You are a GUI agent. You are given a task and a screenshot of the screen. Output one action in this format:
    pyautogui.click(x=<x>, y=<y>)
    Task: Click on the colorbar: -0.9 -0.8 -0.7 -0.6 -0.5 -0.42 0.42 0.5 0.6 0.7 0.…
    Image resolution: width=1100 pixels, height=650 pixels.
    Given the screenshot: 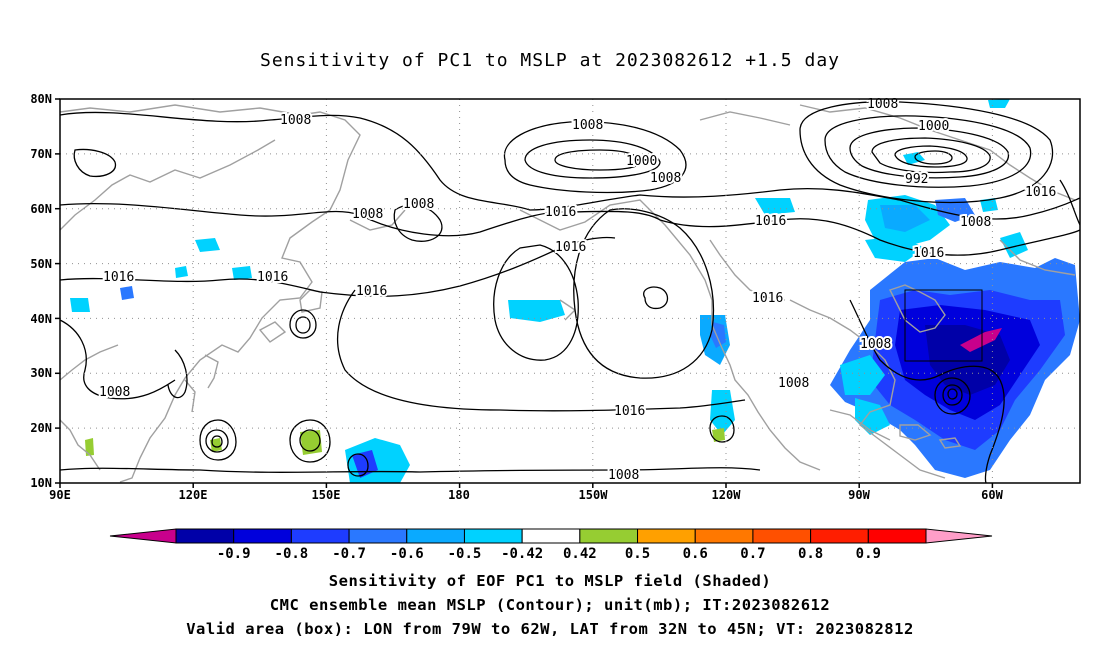 What is the action you would take?
    pyautogui.click(x=551, y=544)
    